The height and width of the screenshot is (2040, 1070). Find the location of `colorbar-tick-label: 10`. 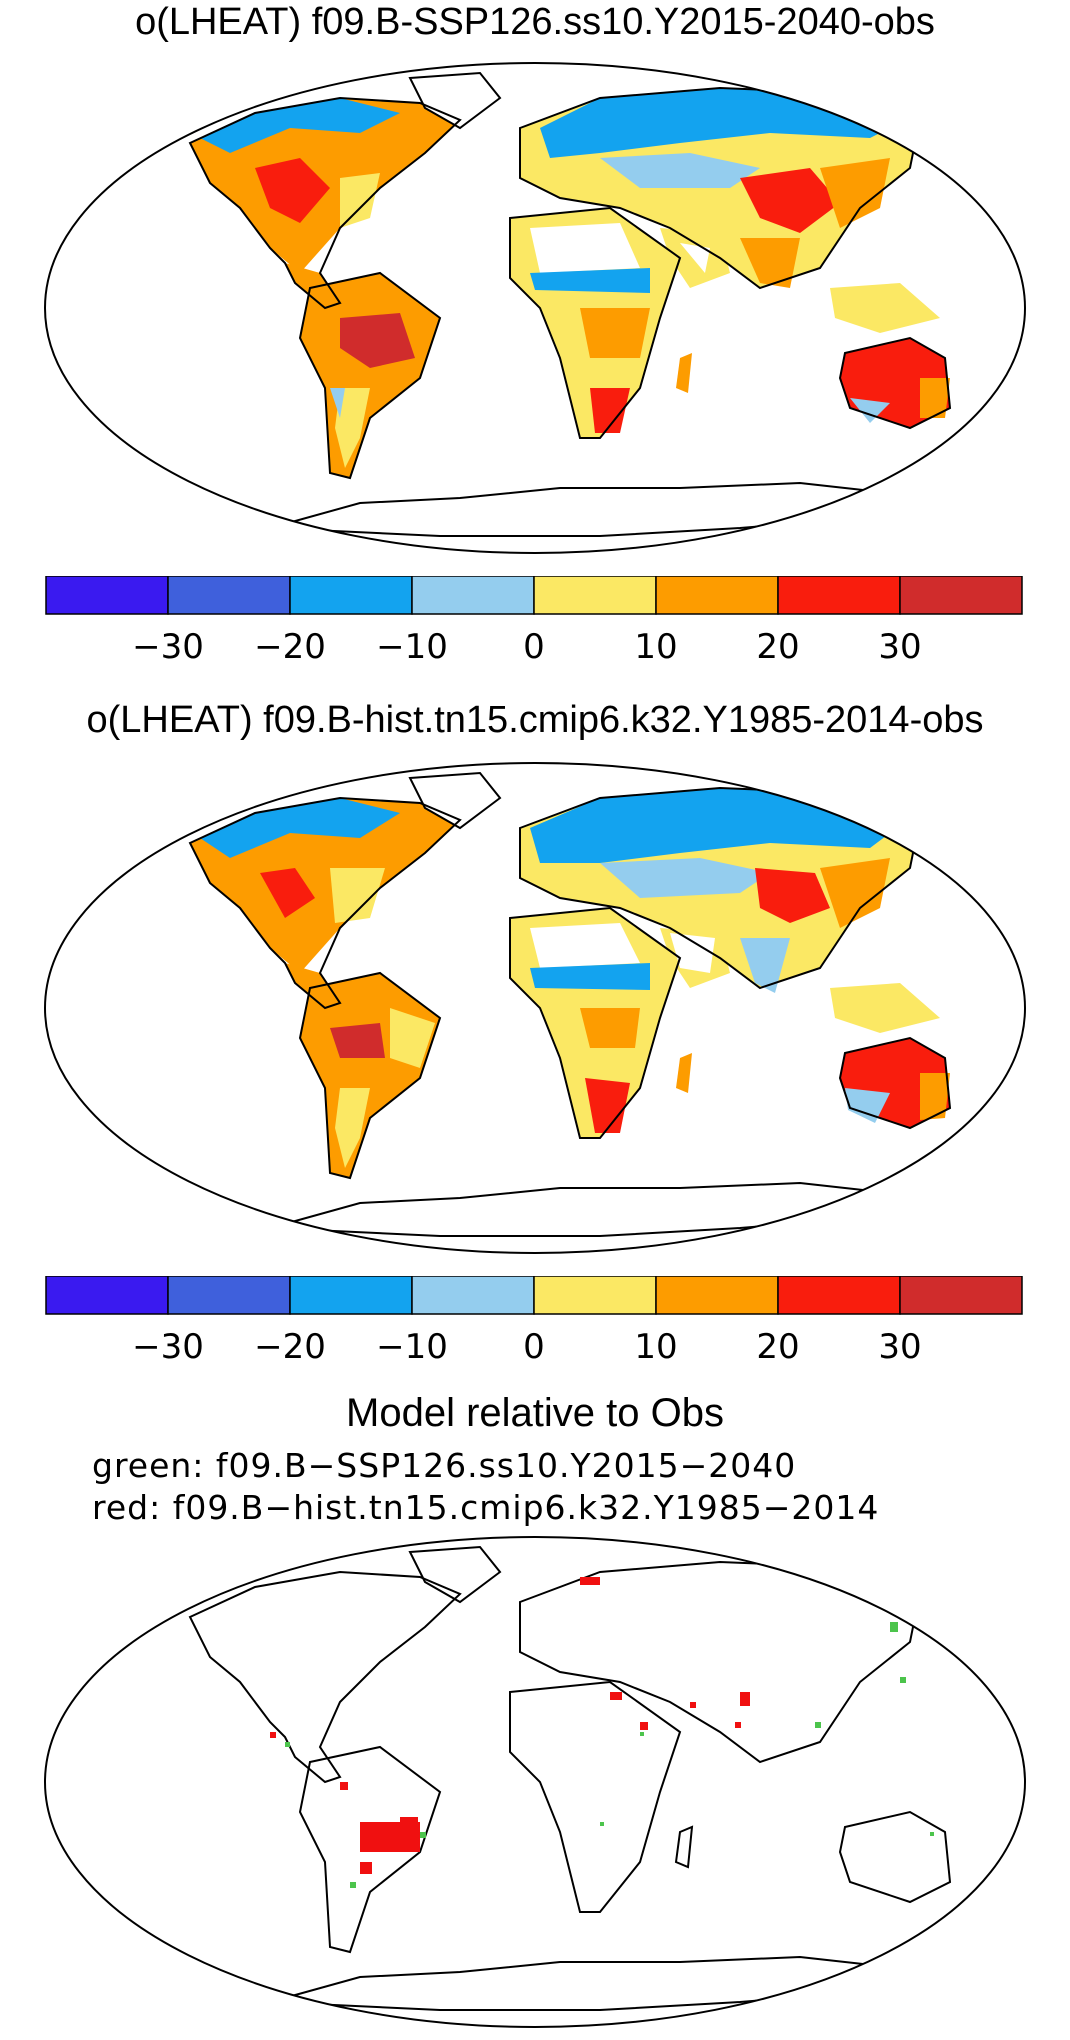

colorbar-tick-label: 10 is located at coordinates (655, 1346).